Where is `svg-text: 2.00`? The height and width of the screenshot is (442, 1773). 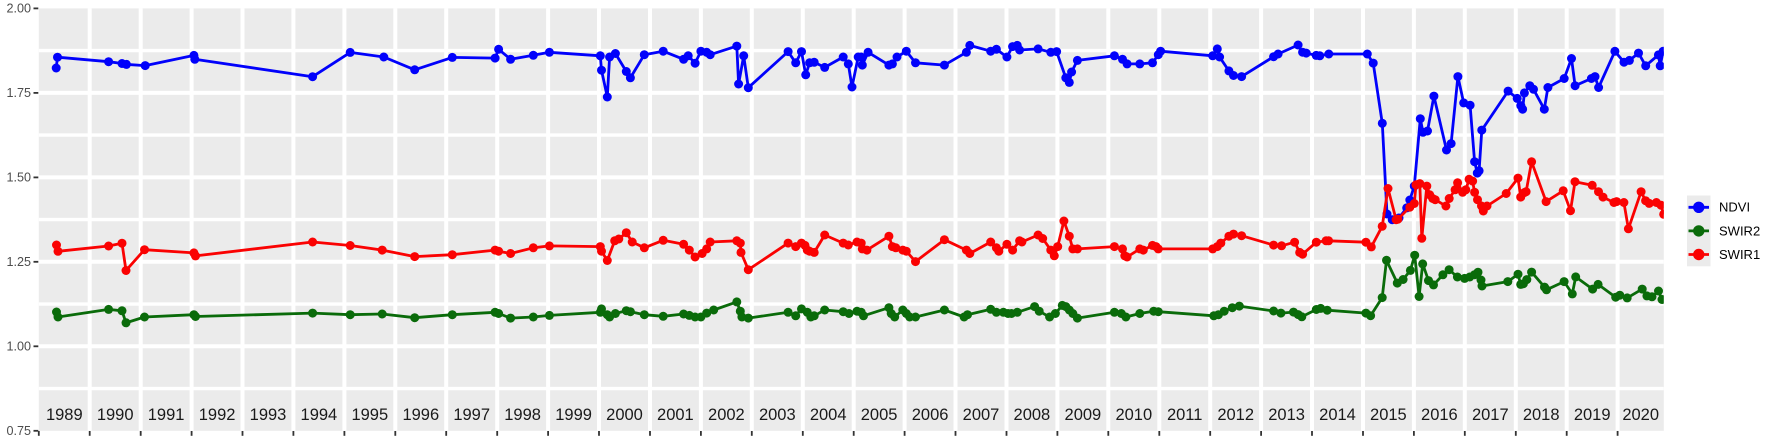 svg-text: 2.00 is located at coordinates (18, 9).